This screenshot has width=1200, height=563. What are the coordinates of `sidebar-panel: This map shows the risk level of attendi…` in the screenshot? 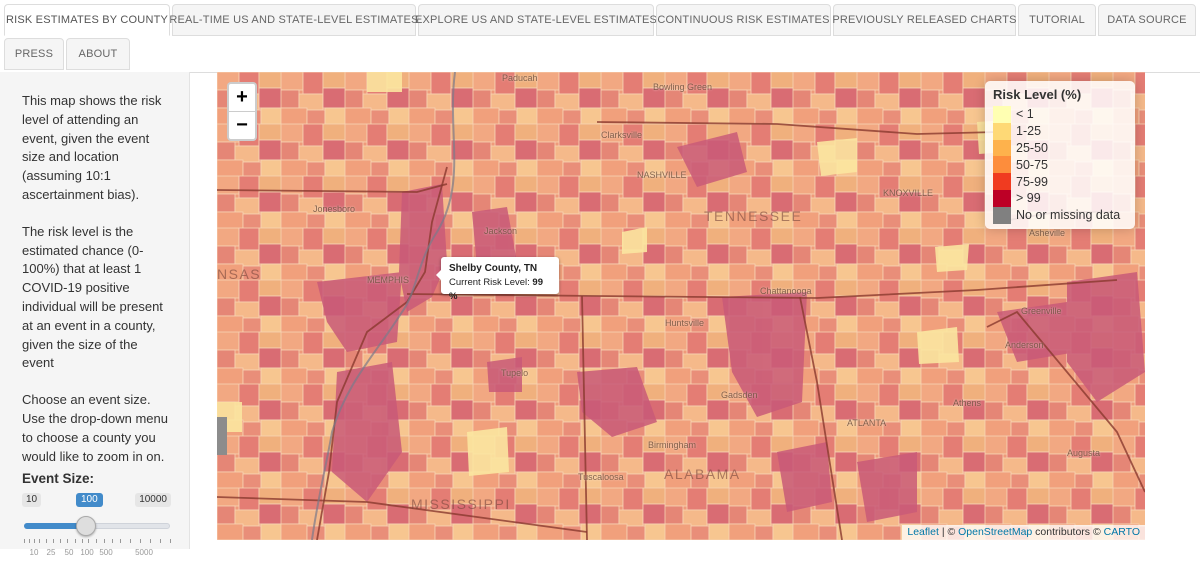 It's located at (95, 314).